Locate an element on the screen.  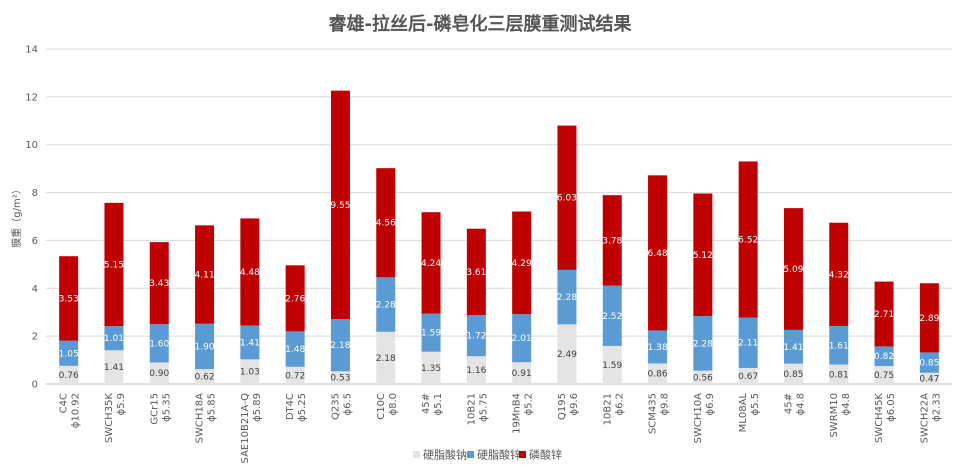
data-label: 2.11 is located at coordinates (748, 344).